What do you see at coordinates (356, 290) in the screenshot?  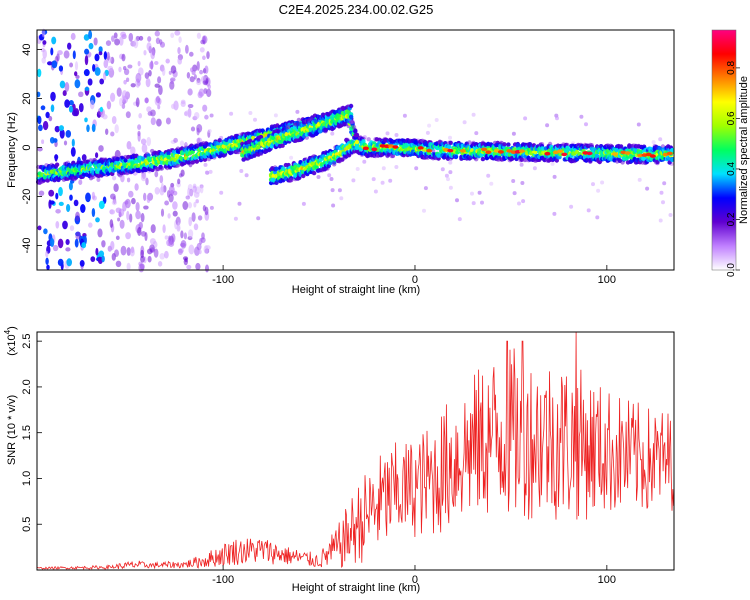 I see `spectrogram-x-label: Height of straight line (km)` at bounding box center [356, 290].